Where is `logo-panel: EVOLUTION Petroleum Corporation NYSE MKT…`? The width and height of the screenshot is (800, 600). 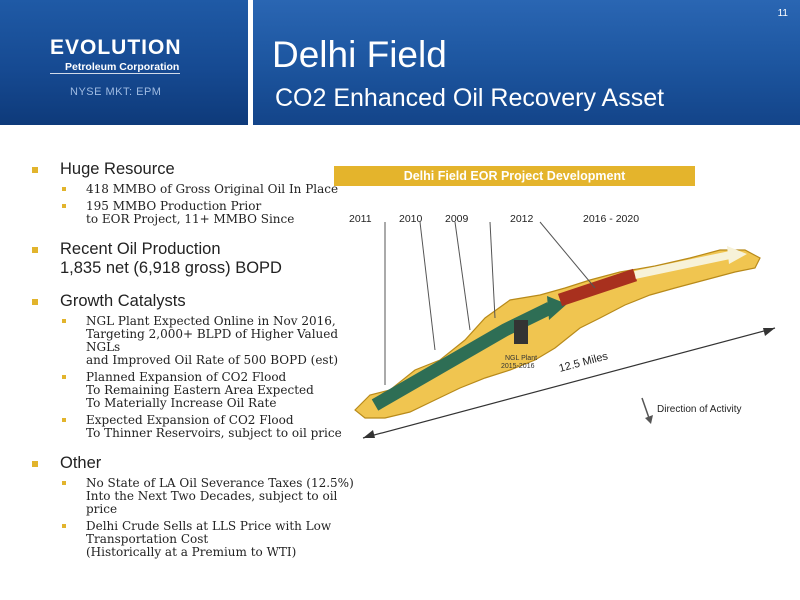 logo-panel: EVOLUTION Petroleum Corporation NYSE MKT… is located at coordinates (124, 62).